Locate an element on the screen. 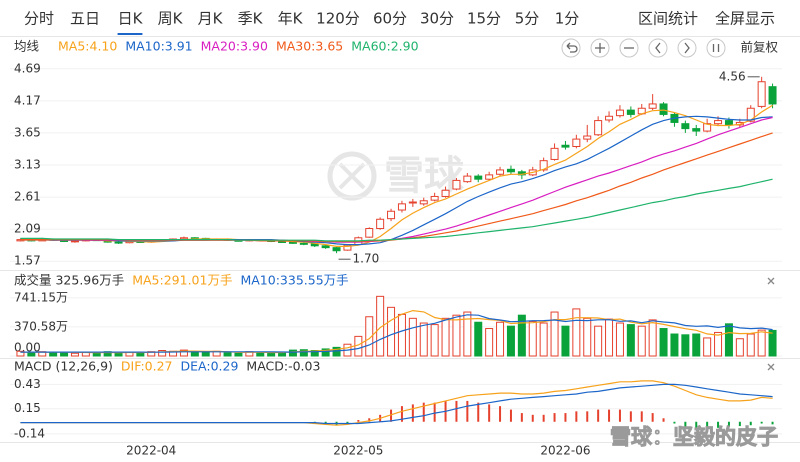  y-tick-label: 741.15万 is located at coordinates (41, 297).